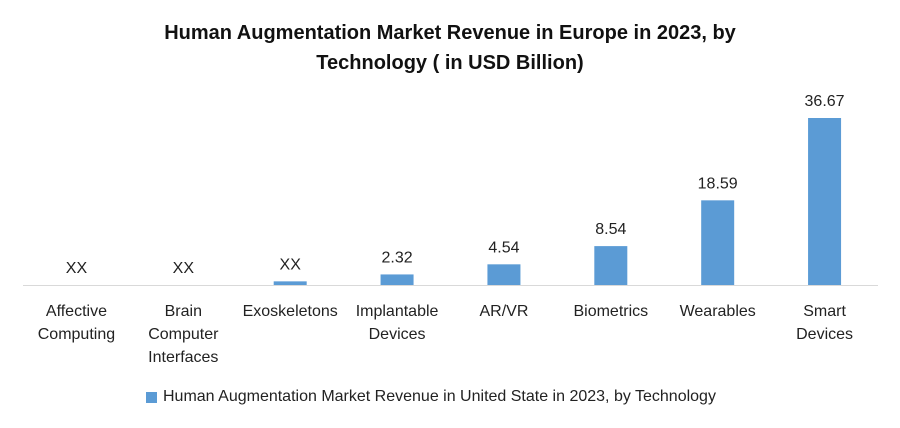 The width and height of the screenshot is (900, 428). I want to click on category-label: Biometrics, so click(610, 311).